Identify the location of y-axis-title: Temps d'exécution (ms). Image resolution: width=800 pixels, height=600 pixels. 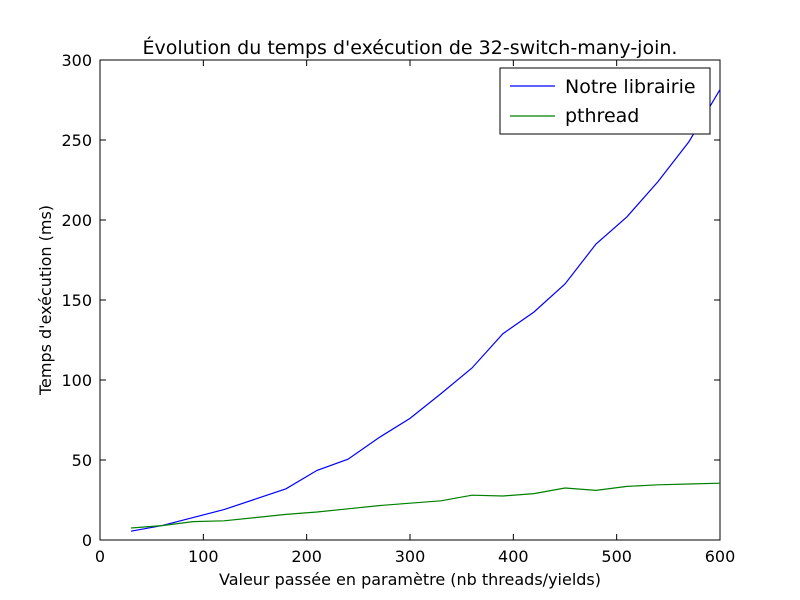
(45, 300).